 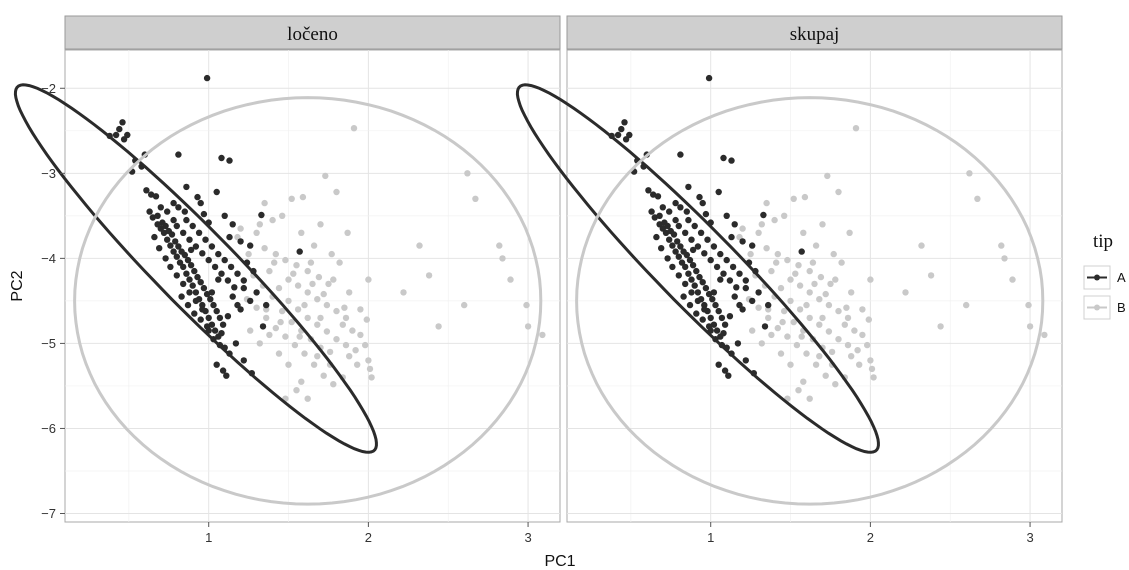 I want to click on legend-title: tip, so click(x=1103, y=241).